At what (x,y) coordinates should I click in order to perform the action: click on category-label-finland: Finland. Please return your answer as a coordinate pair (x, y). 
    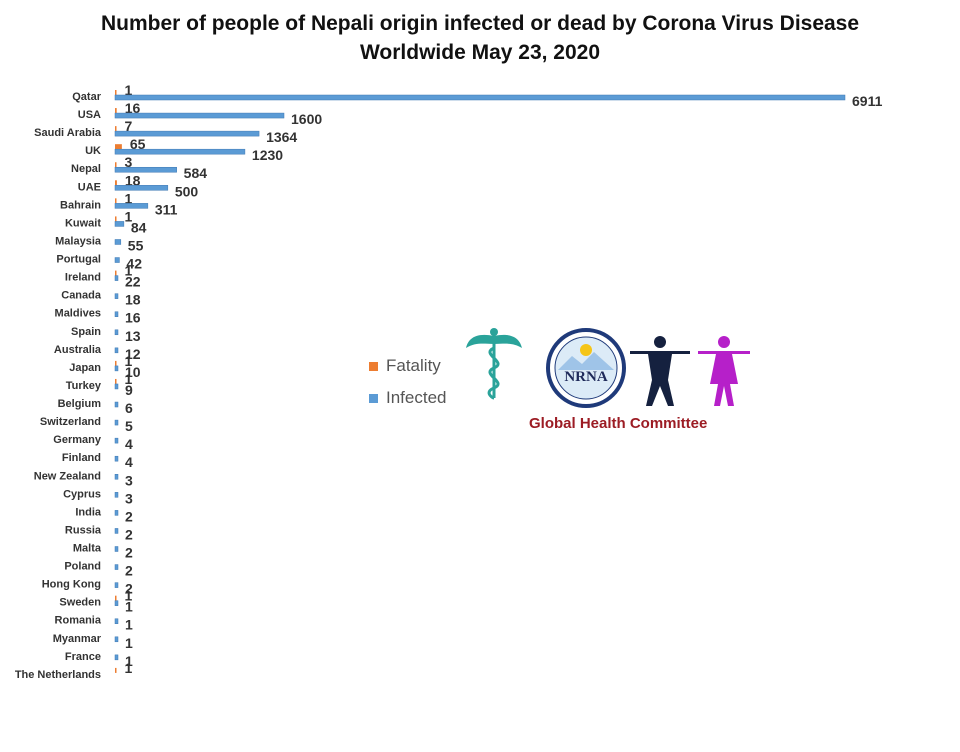
    Looking at the image, I should click on (81, 458).